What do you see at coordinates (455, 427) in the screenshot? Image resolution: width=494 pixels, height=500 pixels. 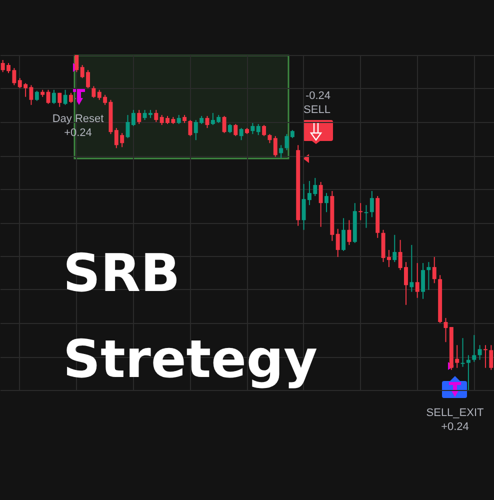 I see `text: +0.24` at bounding box center [455, 427].